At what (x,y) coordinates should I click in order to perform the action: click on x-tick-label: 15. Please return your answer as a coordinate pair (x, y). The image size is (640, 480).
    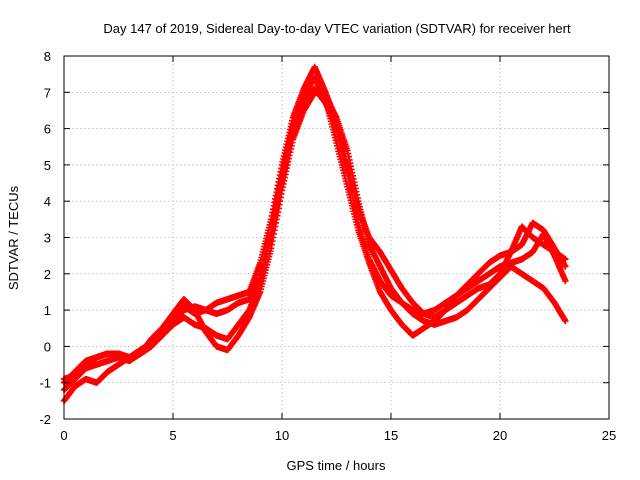
    Looking at the image, I should click on (391, 435).